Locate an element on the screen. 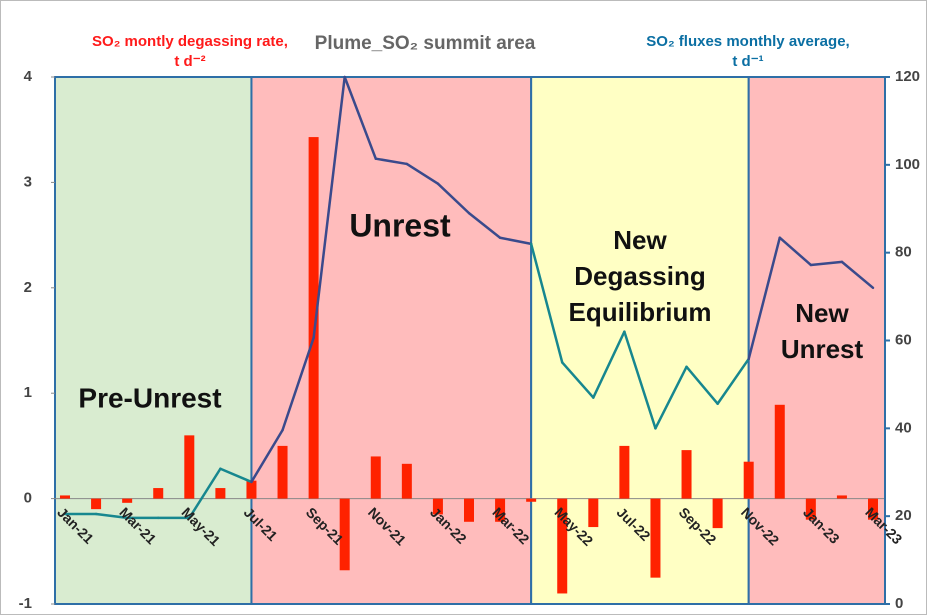 This screenshot has width=927, height=615. y2-tick-label: 0 is located at coordinates (899, 603).